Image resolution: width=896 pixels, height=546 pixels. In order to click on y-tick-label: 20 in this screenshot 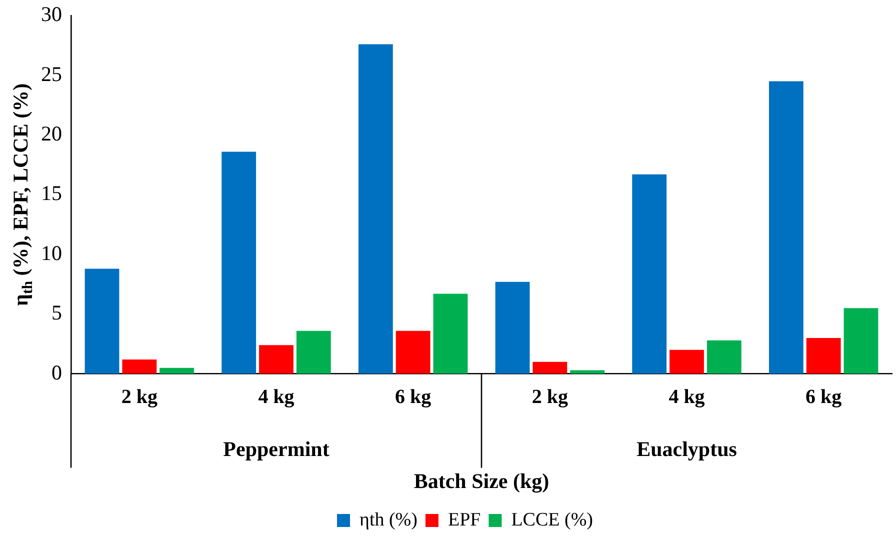, I will do `click(51, 134)`.